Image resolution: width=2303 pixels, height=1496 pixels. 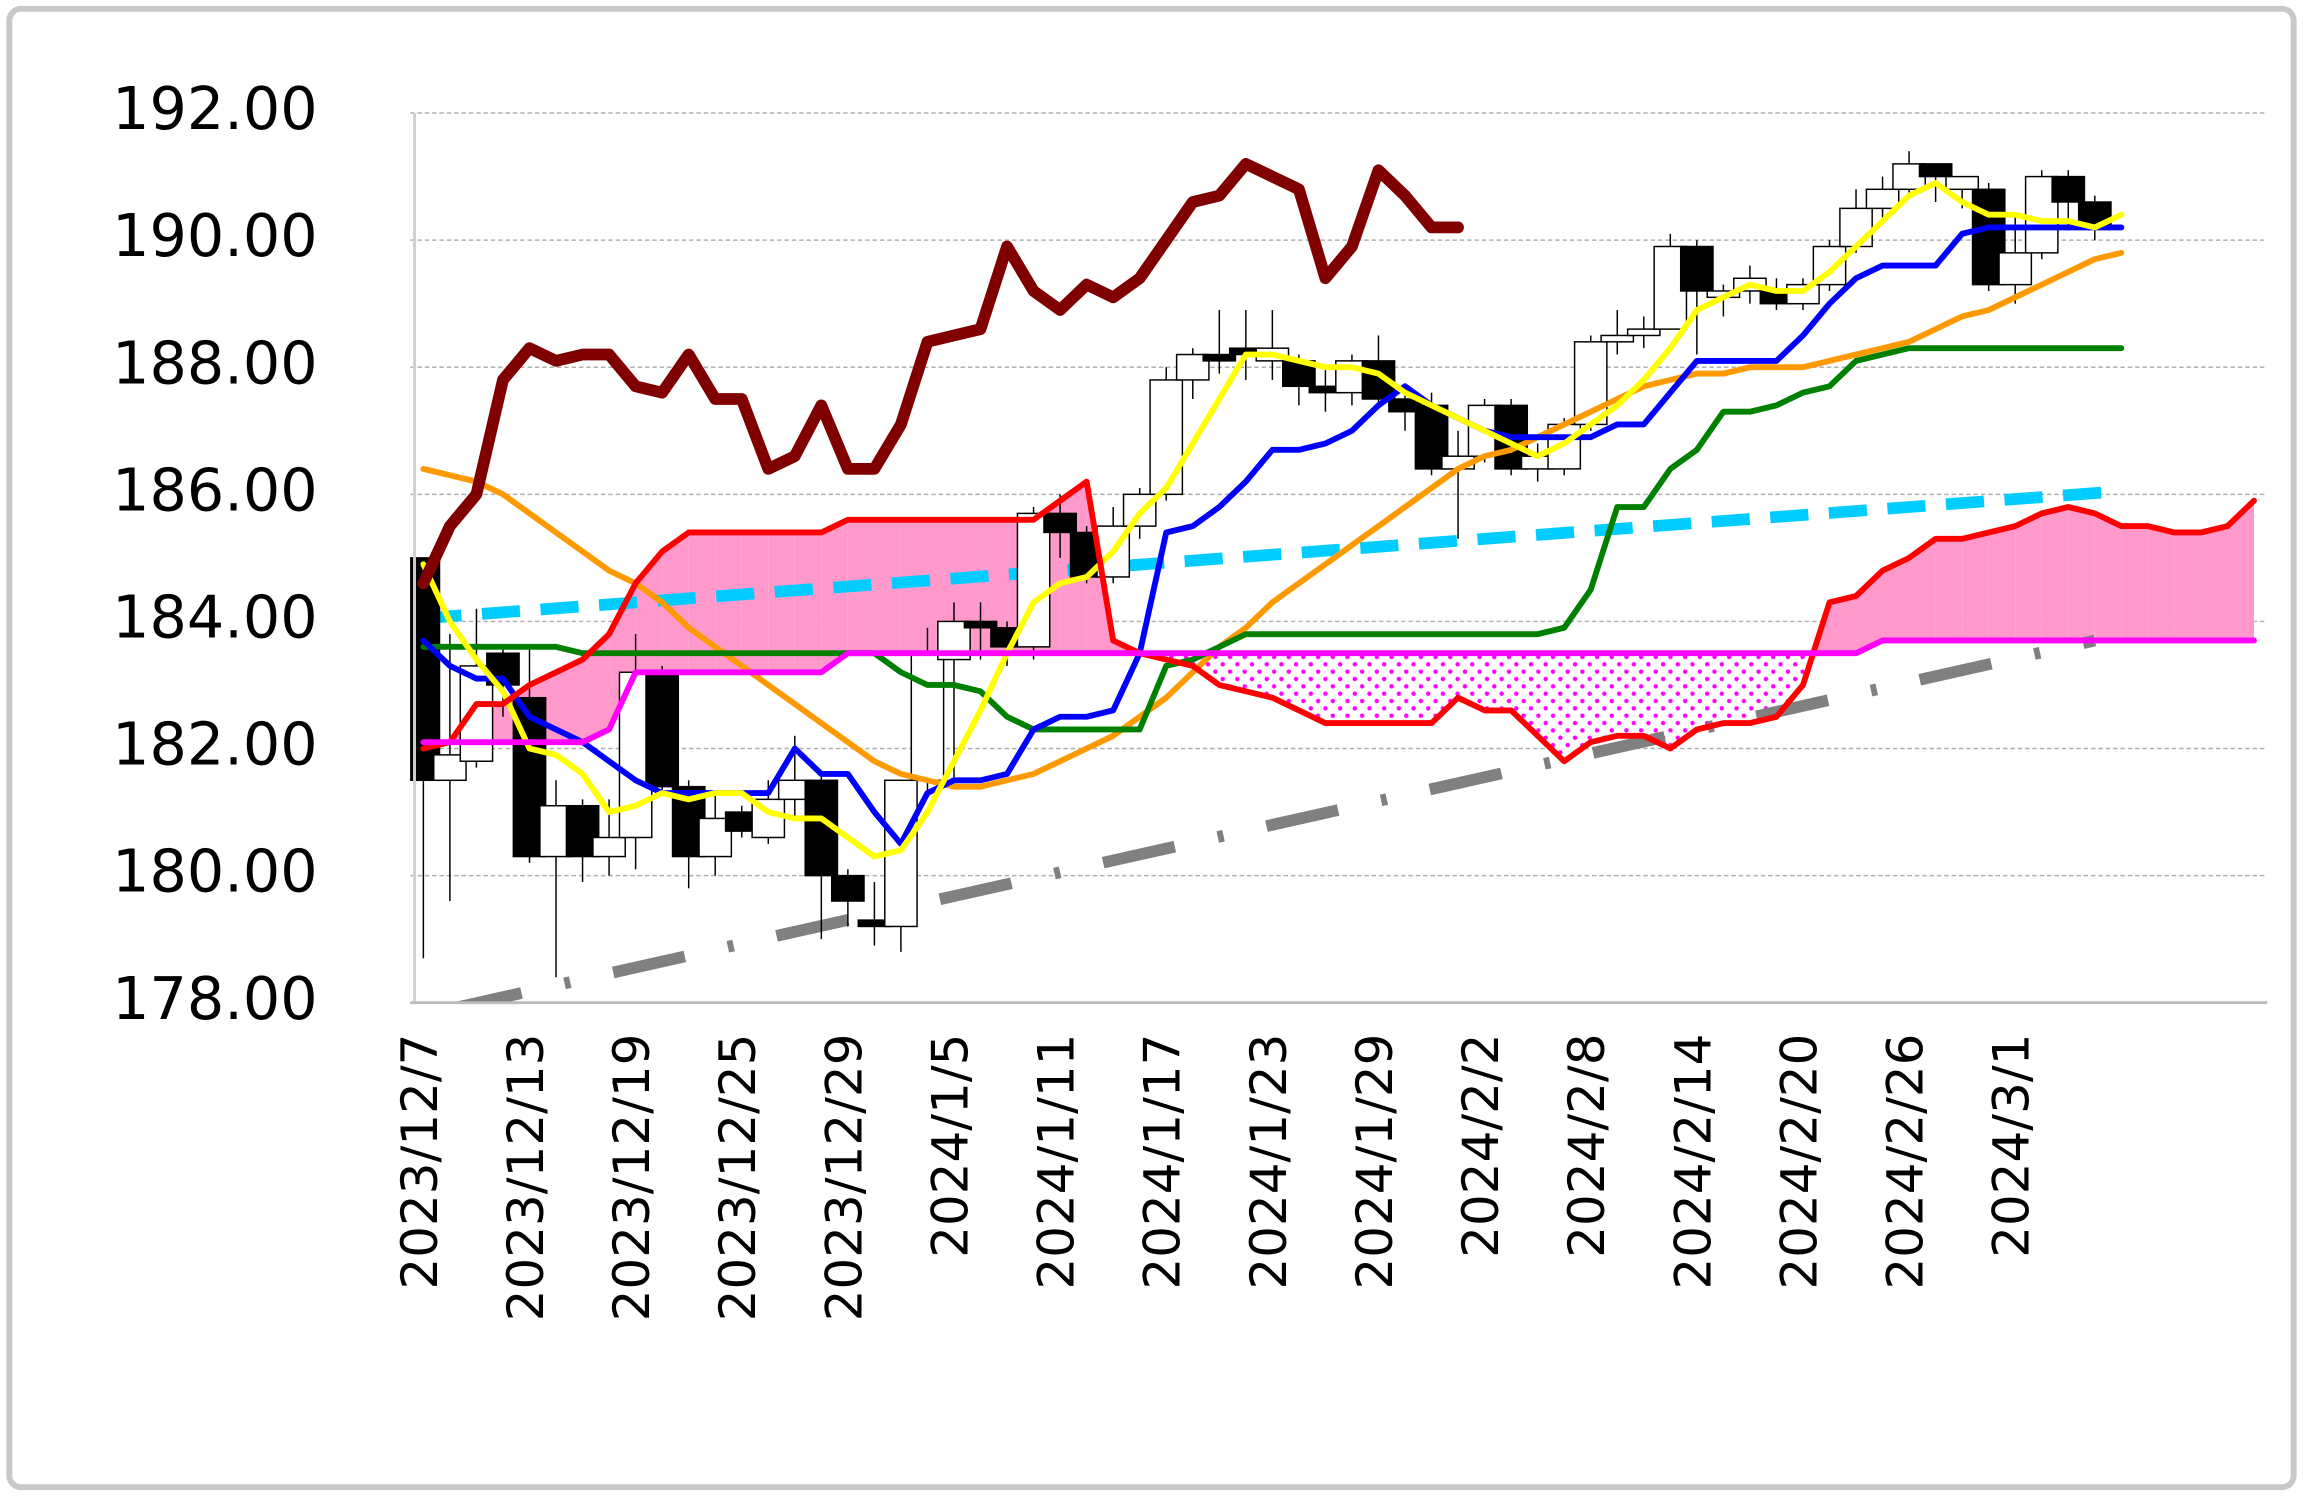 What do you see at coordinates (420, 1162) in the screenshot?
I see `x-tick-label: 2023/12/7` at bounding box center [420, 1162].